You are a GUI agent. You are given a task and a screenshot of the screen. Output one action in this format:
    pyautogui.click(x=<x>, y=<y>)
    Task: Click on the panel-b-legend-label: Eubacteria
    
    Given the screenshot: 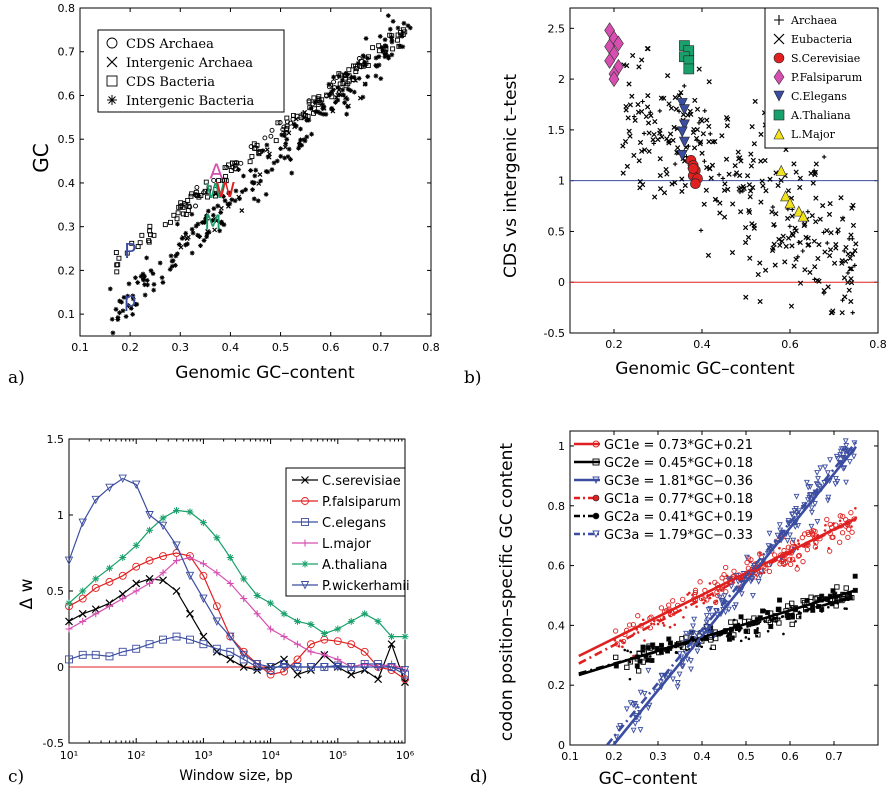 What is the action you would take?
    pyautogui.click(x=822, y=39)
    